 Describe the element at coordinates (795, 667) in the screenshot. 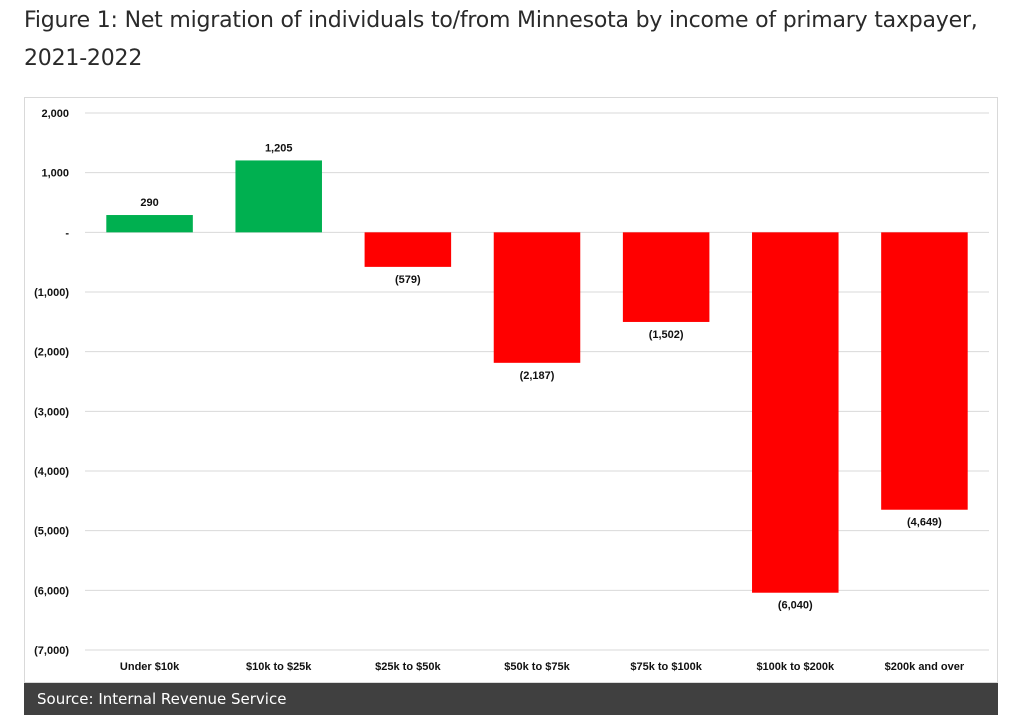

I see `x-tick-label: $100k to $200k` at that location.